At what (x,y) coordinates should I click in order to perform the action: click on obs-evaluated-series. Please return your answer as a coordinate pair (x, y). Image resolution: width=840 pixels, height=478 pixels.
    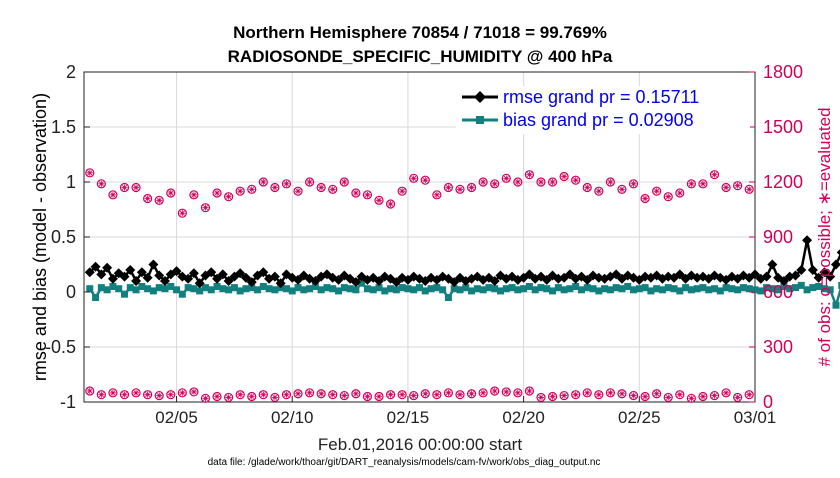
    Looking at the image, I should click on (419, 394).